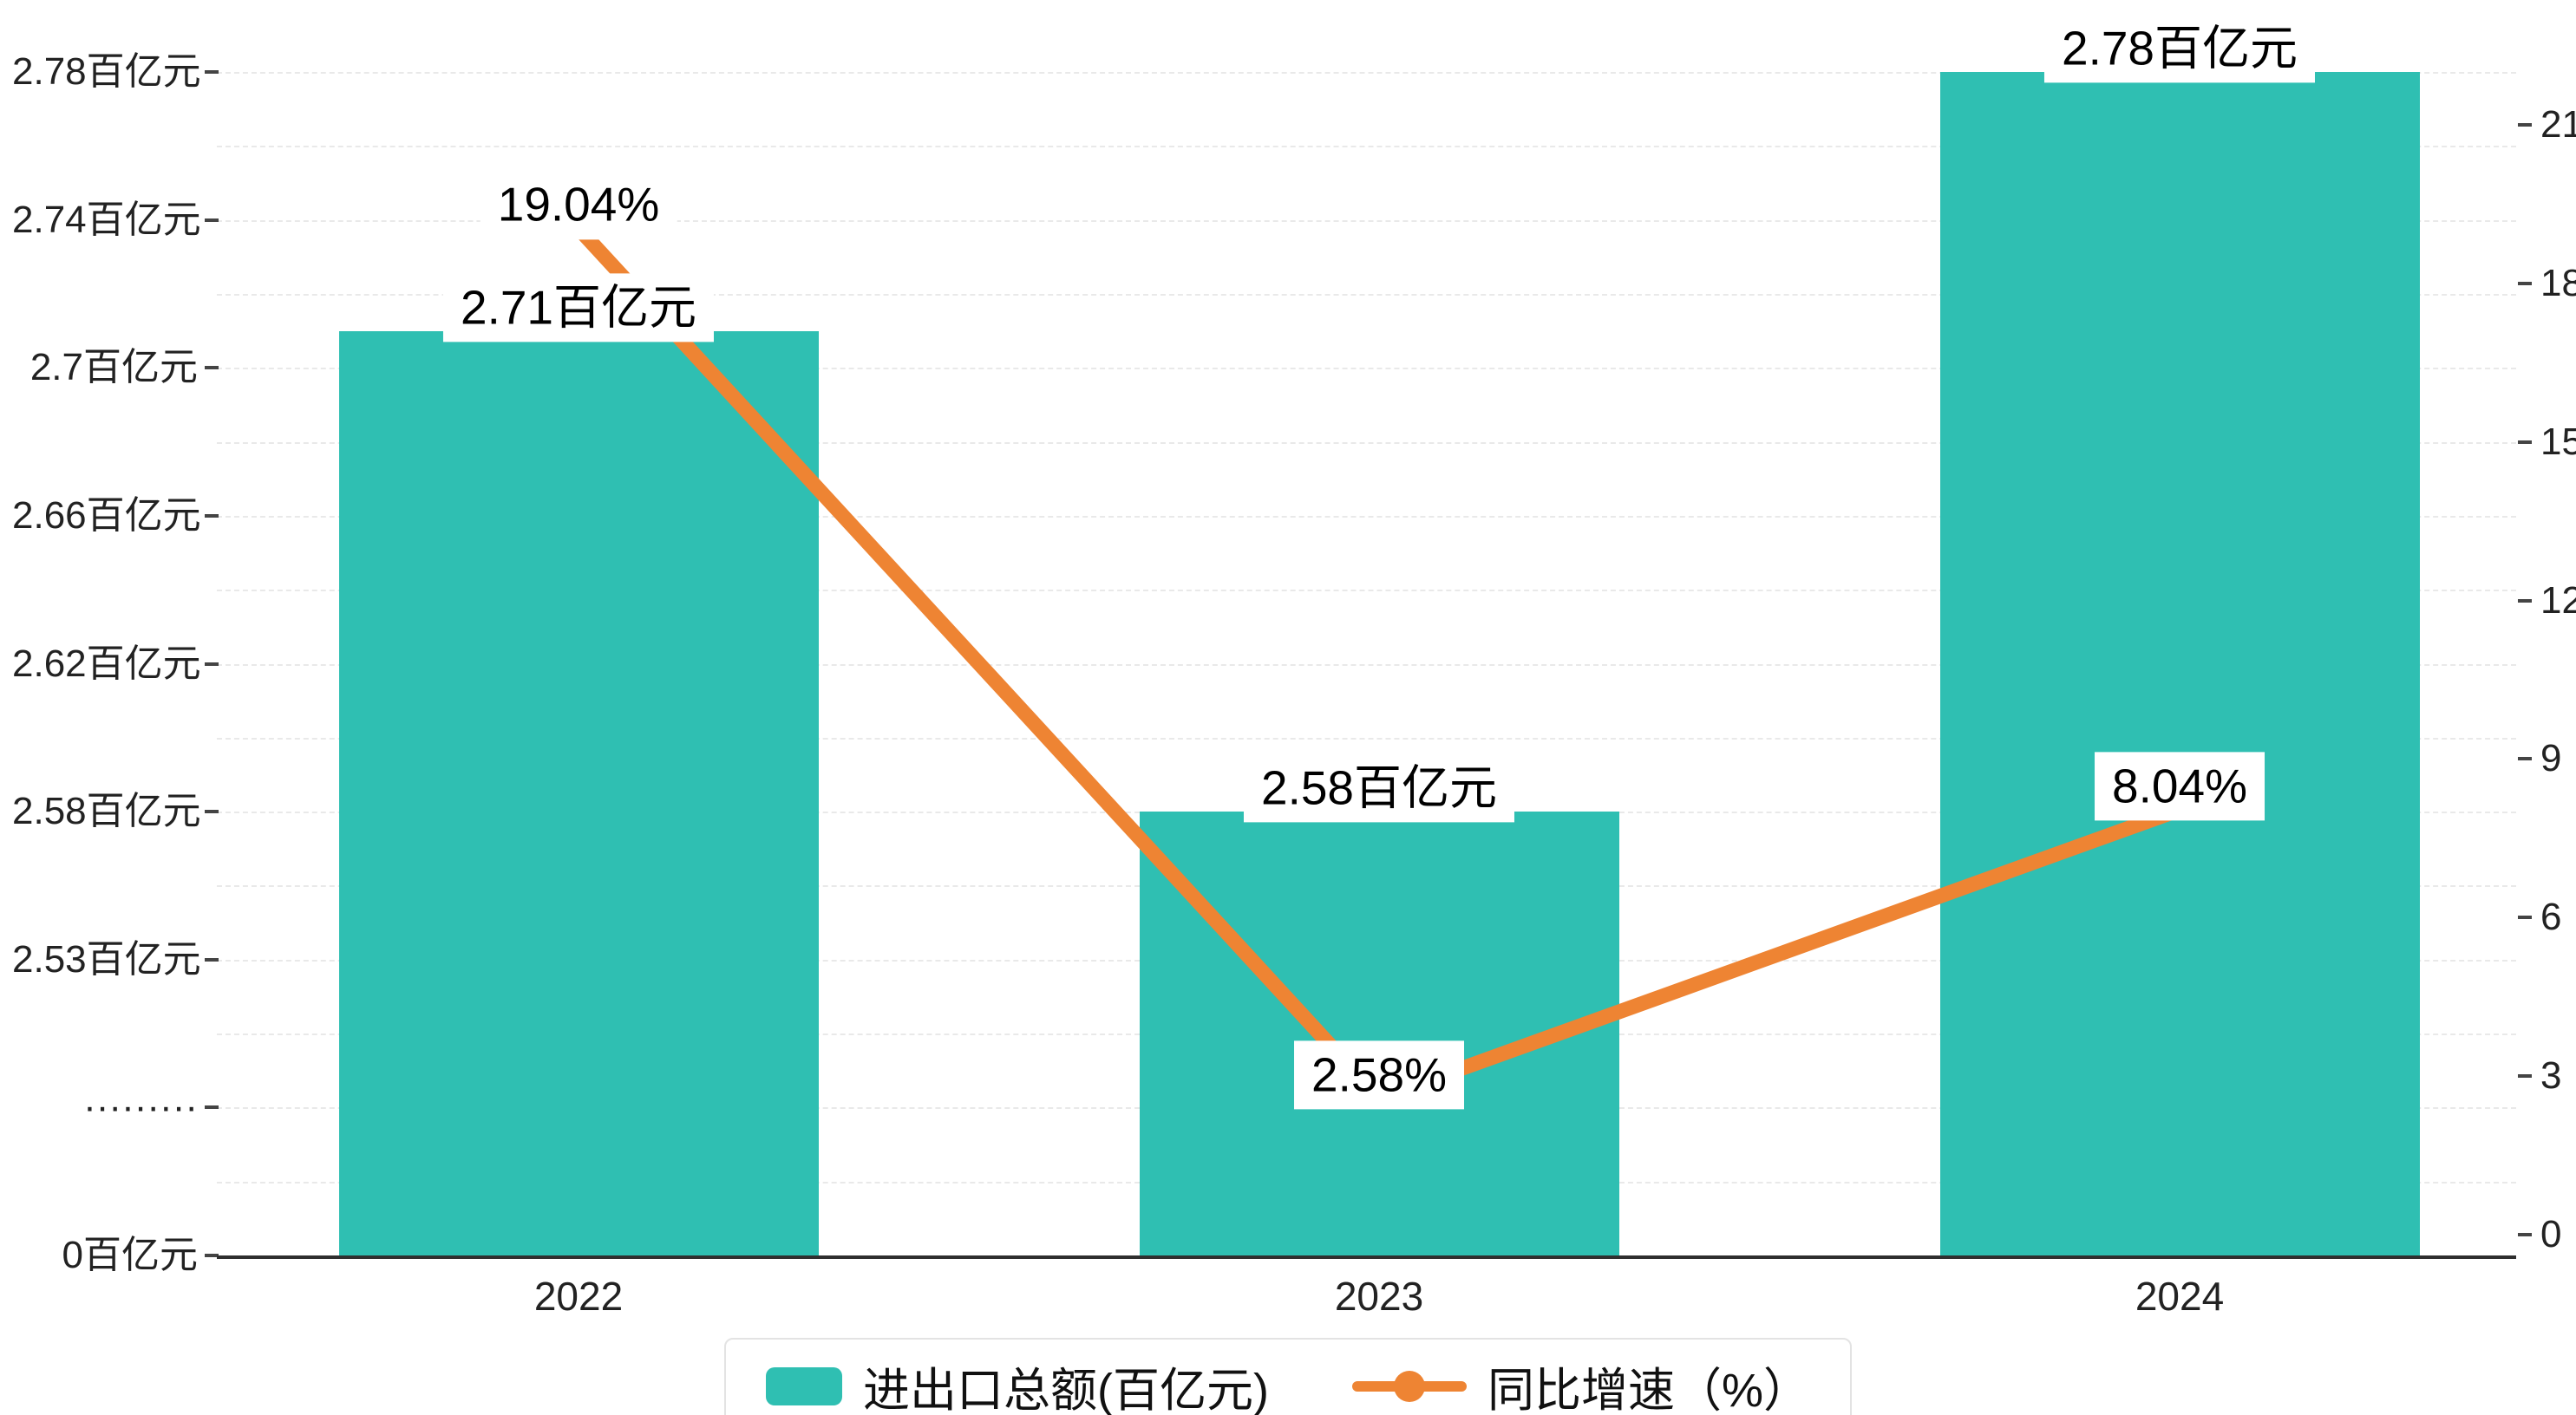 The image size is (2576, 1415). I want to click on bar-2023, so click(1379, 1034).